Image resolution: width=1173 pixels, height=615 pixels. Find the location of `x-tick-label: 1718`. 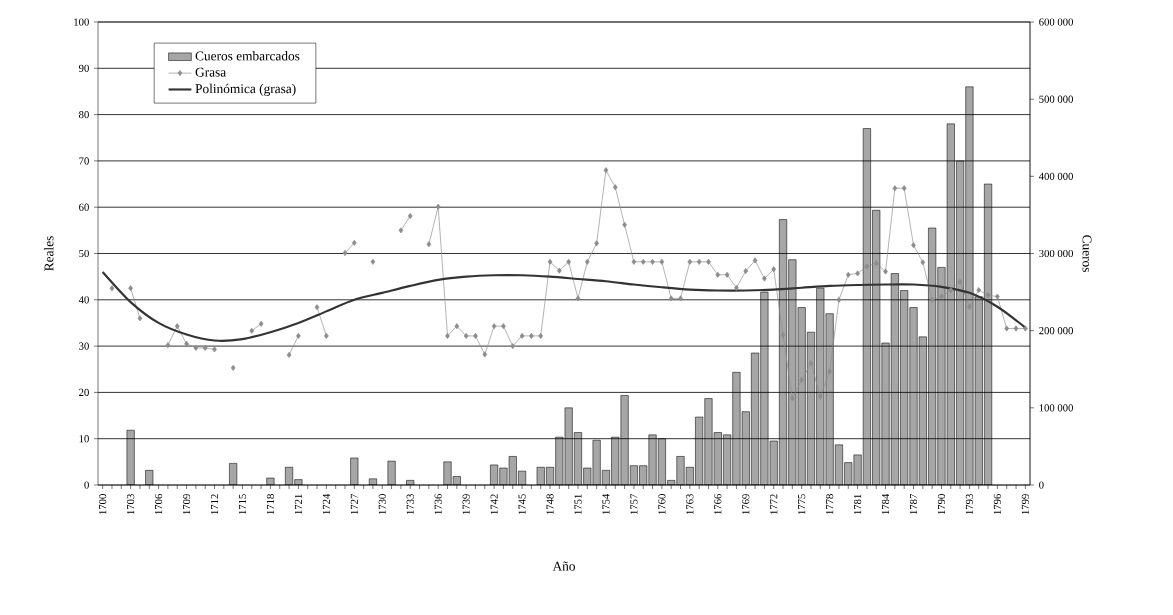

x-tick-label: 1718 is located at coordinates (270, 504).